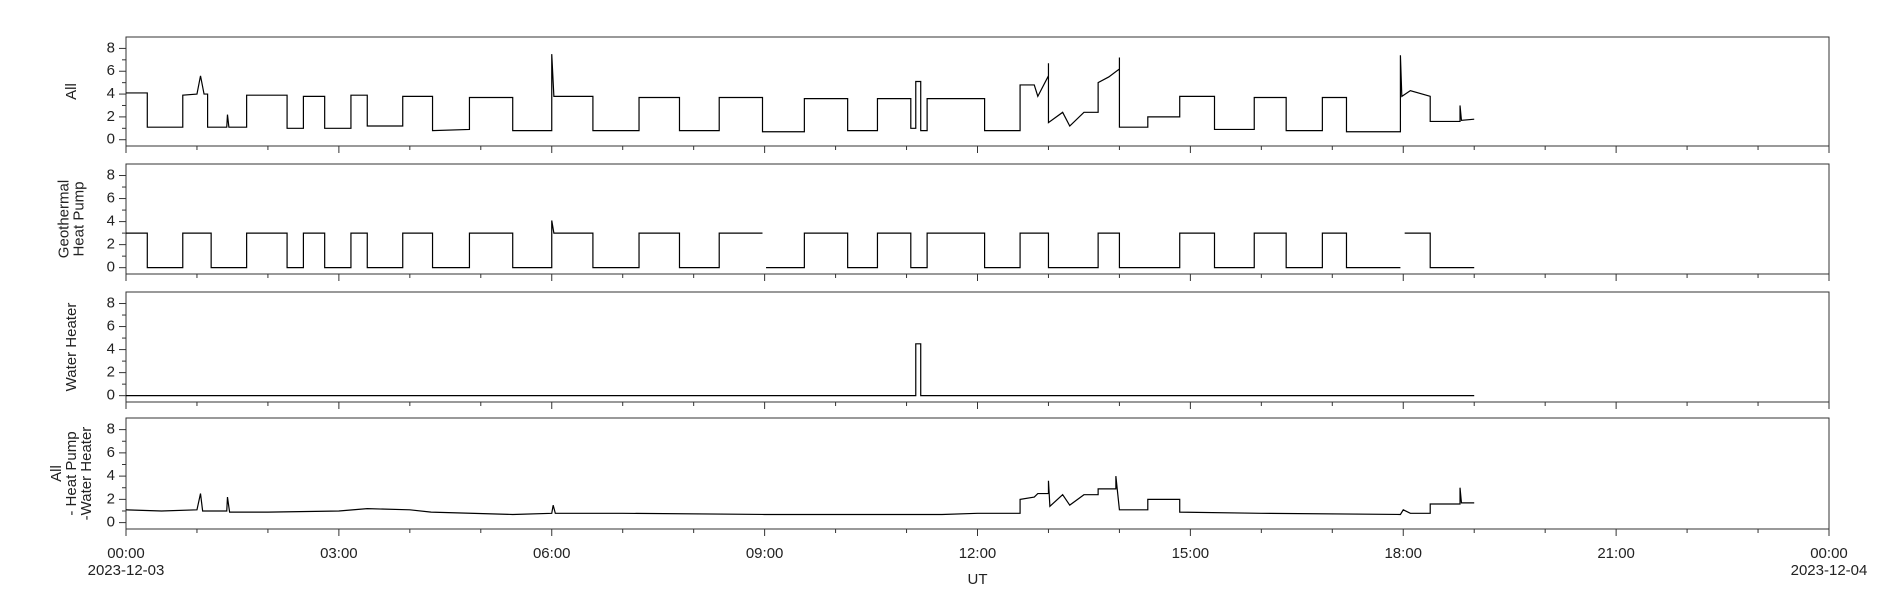 Image resolution: width=1903 pixels, height=612 pixels. Describe the element at coordinates (78, 218) in the screenshot. I see `y-axis-label: Heat Pump` at that location.